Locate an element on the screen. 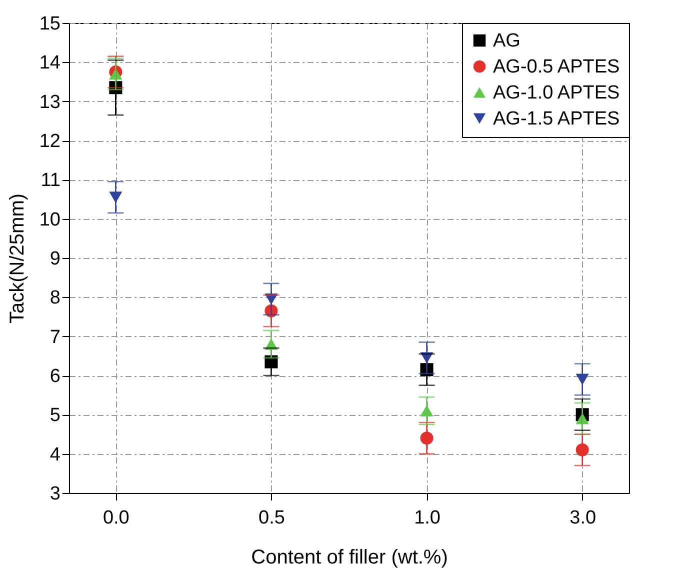 This screenshot has width=682, height=582. y-tick-label: 4 is located at coordinates (55, 455).